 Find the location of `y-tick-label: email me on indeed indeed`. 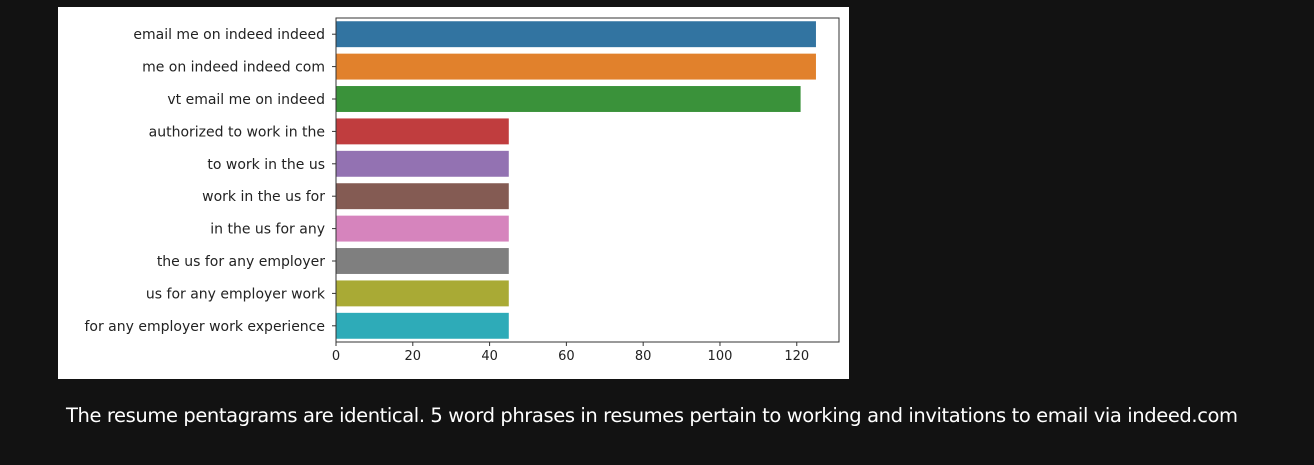

y-tick-label: email me on indeed indeed is located at coordinates (229, 35).